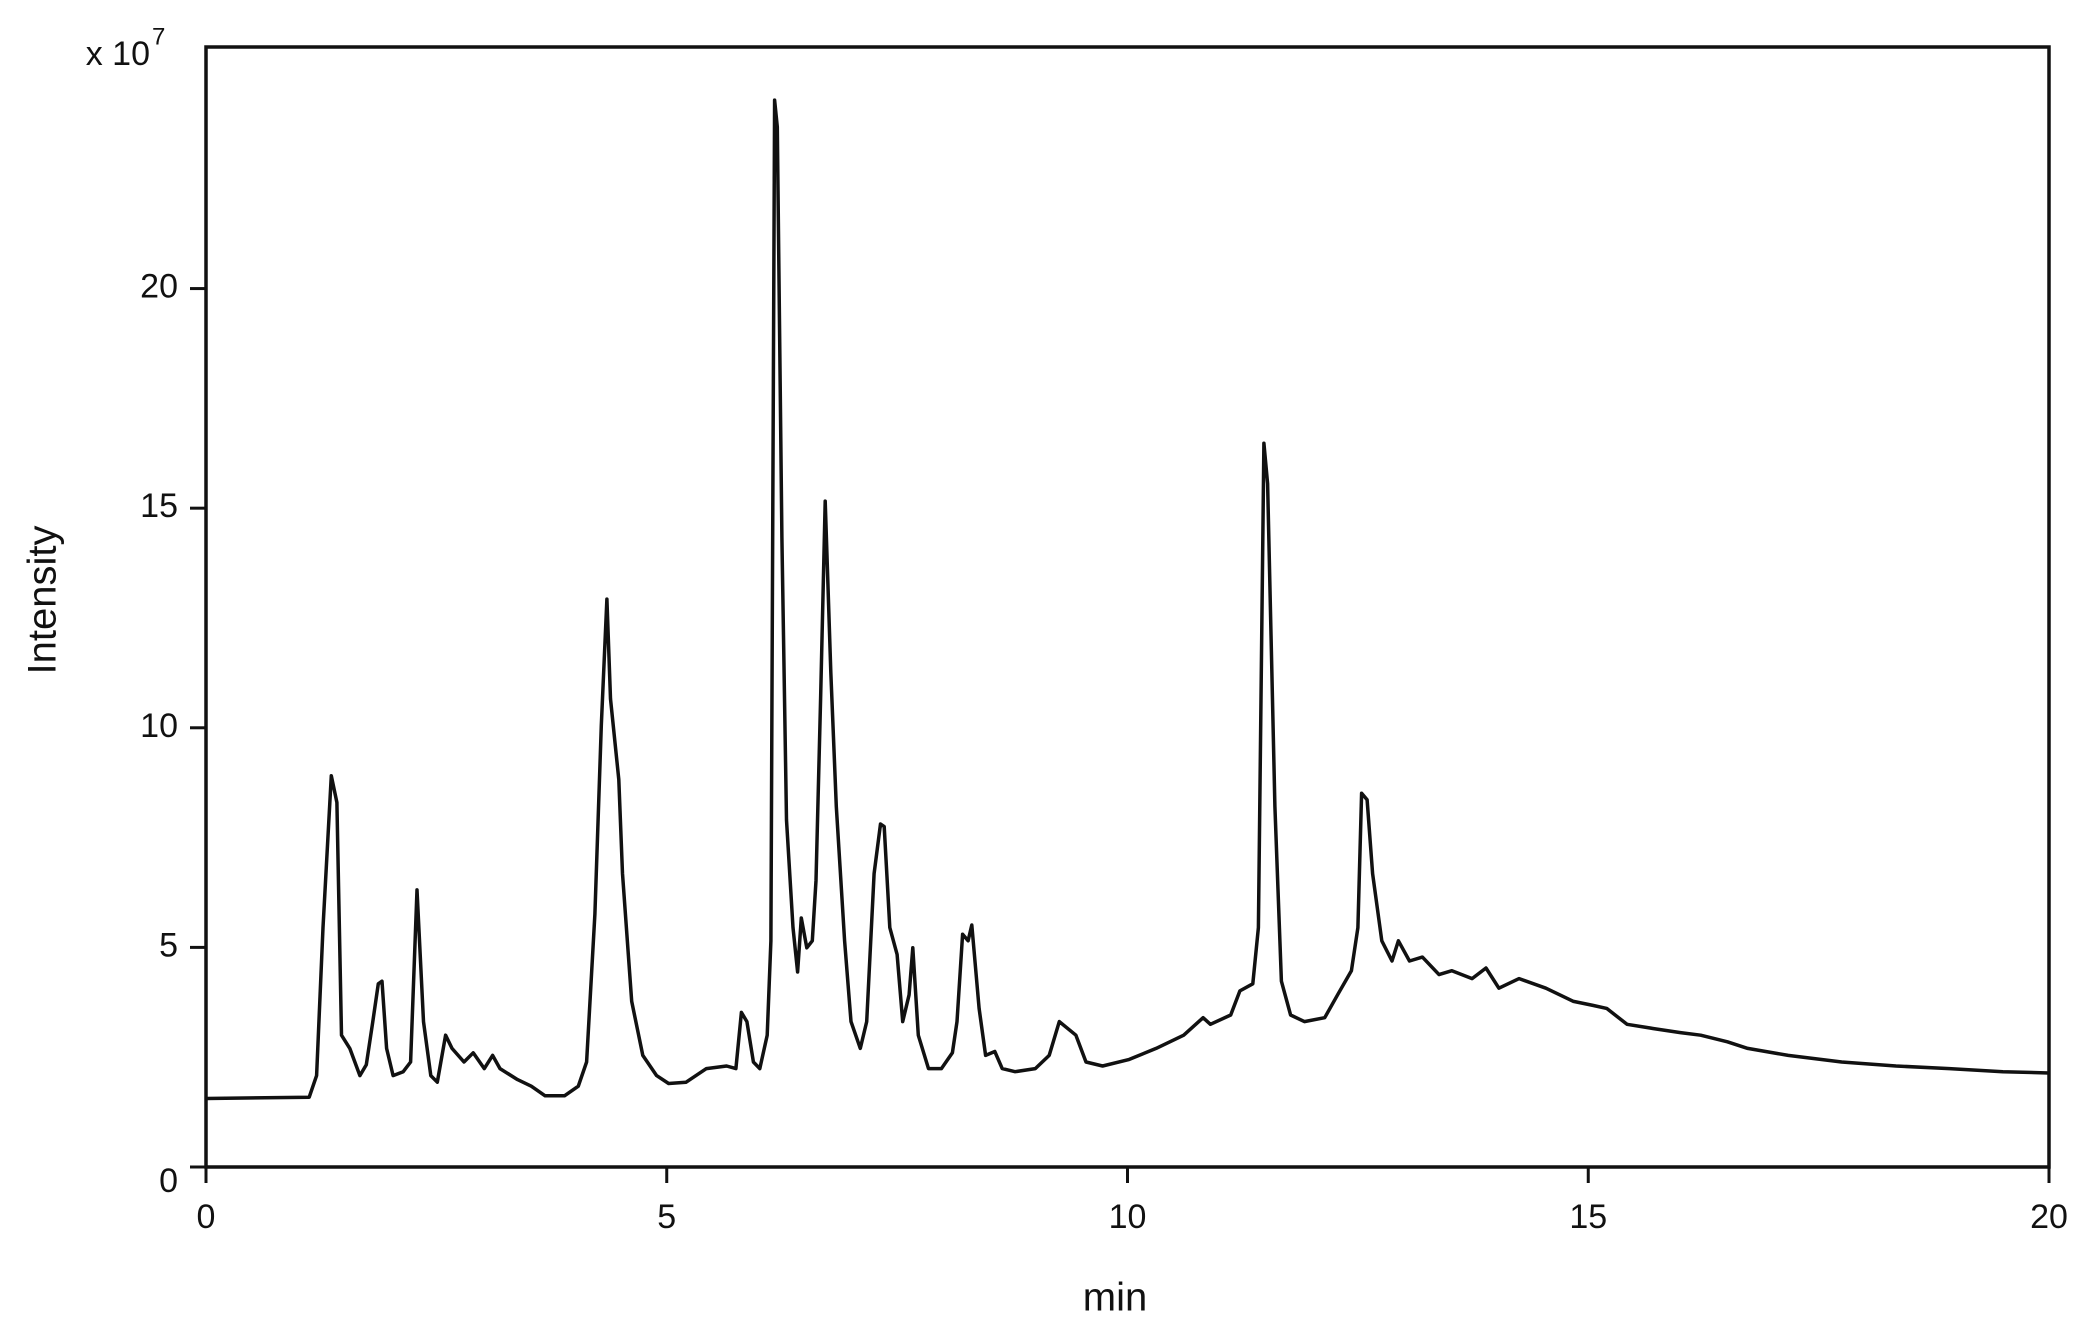  Describe the element at coordinates (118, 54) in the screenshot. I see `y-scale-label: x 10` at that location.